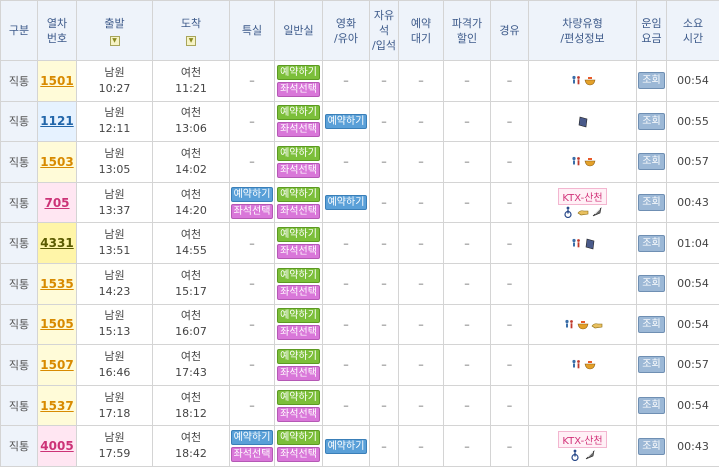 This screenshot has width=719, height=468. I want to click on train-no-link: 1121, so click(57, 121).